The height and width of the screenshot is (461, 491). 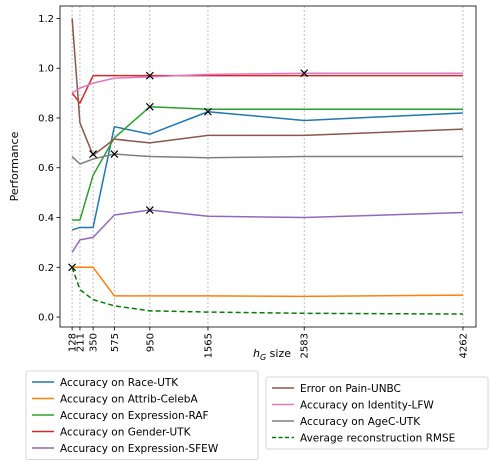 I want to click on x-tick-label: 4262, so click(x=463, y=345).